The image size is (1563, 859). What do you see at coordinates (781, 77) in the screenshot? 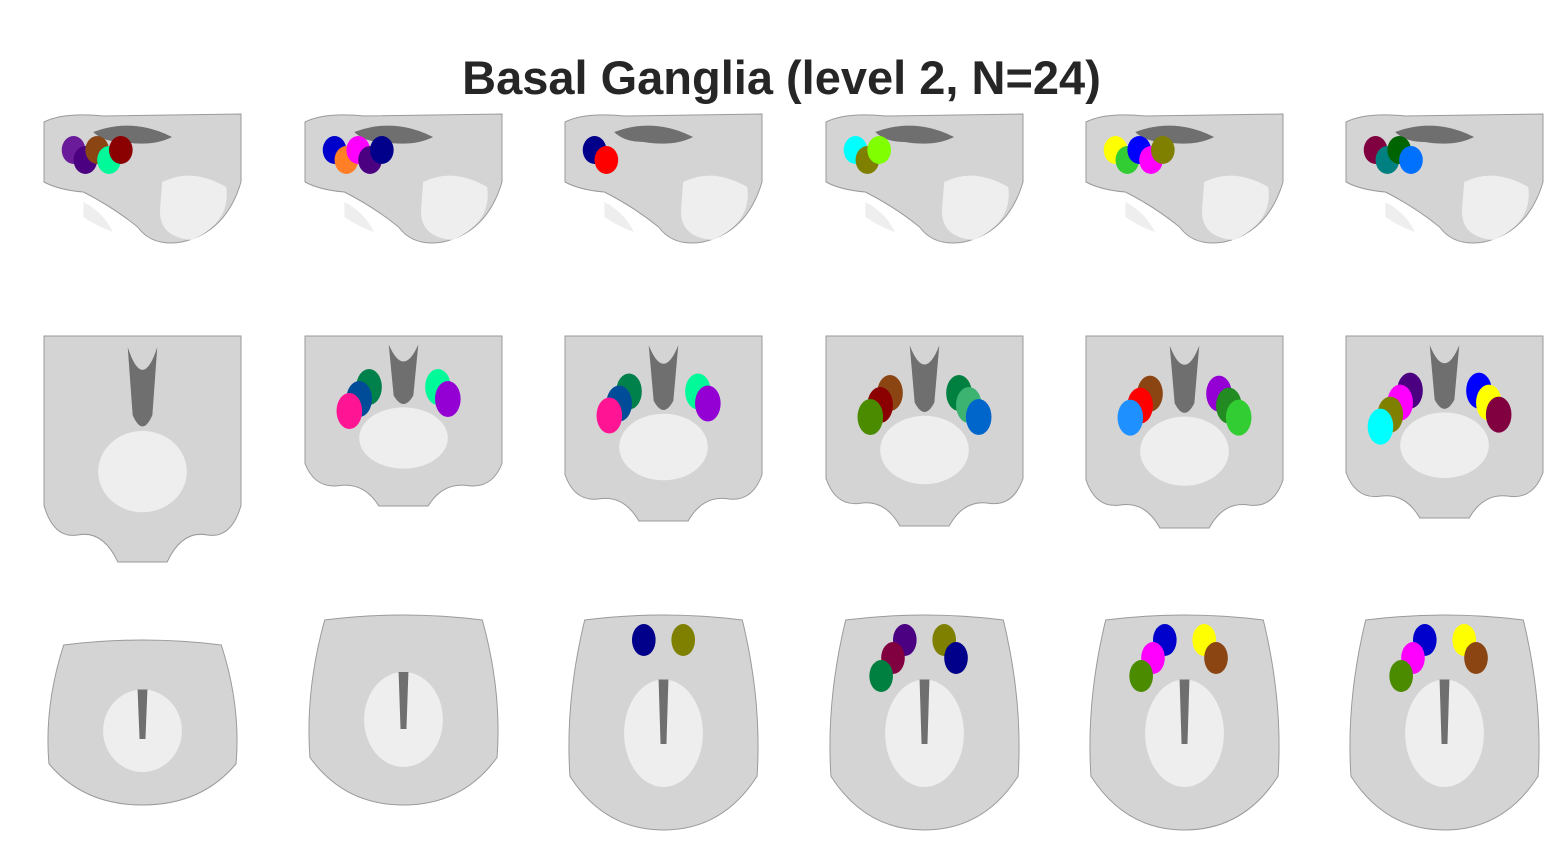
I see `figure-title: Basal Ganglia (level 2, N=24)` at bounding box center [781, 77].